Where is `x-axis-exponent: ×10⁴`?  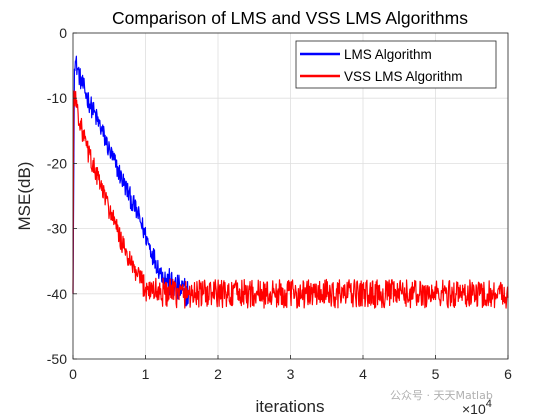
x-axis-exponent: ×10⁴ is located at coordinates (477, 407).